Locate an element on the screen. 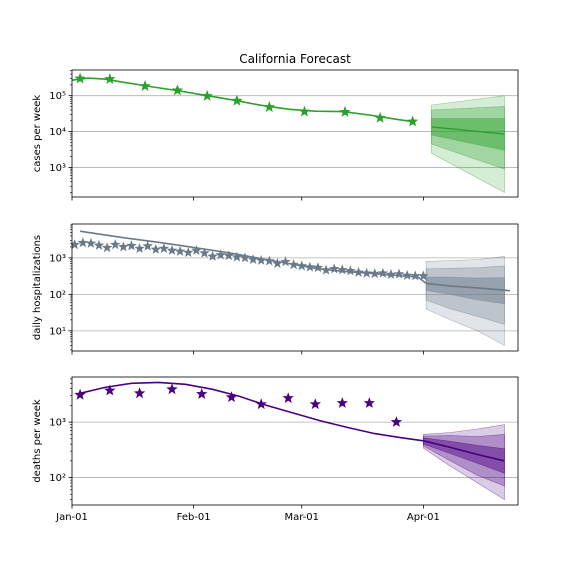 The width and height of the screenshot is (576, 576). fit-line is located at coordinates (242, 100).